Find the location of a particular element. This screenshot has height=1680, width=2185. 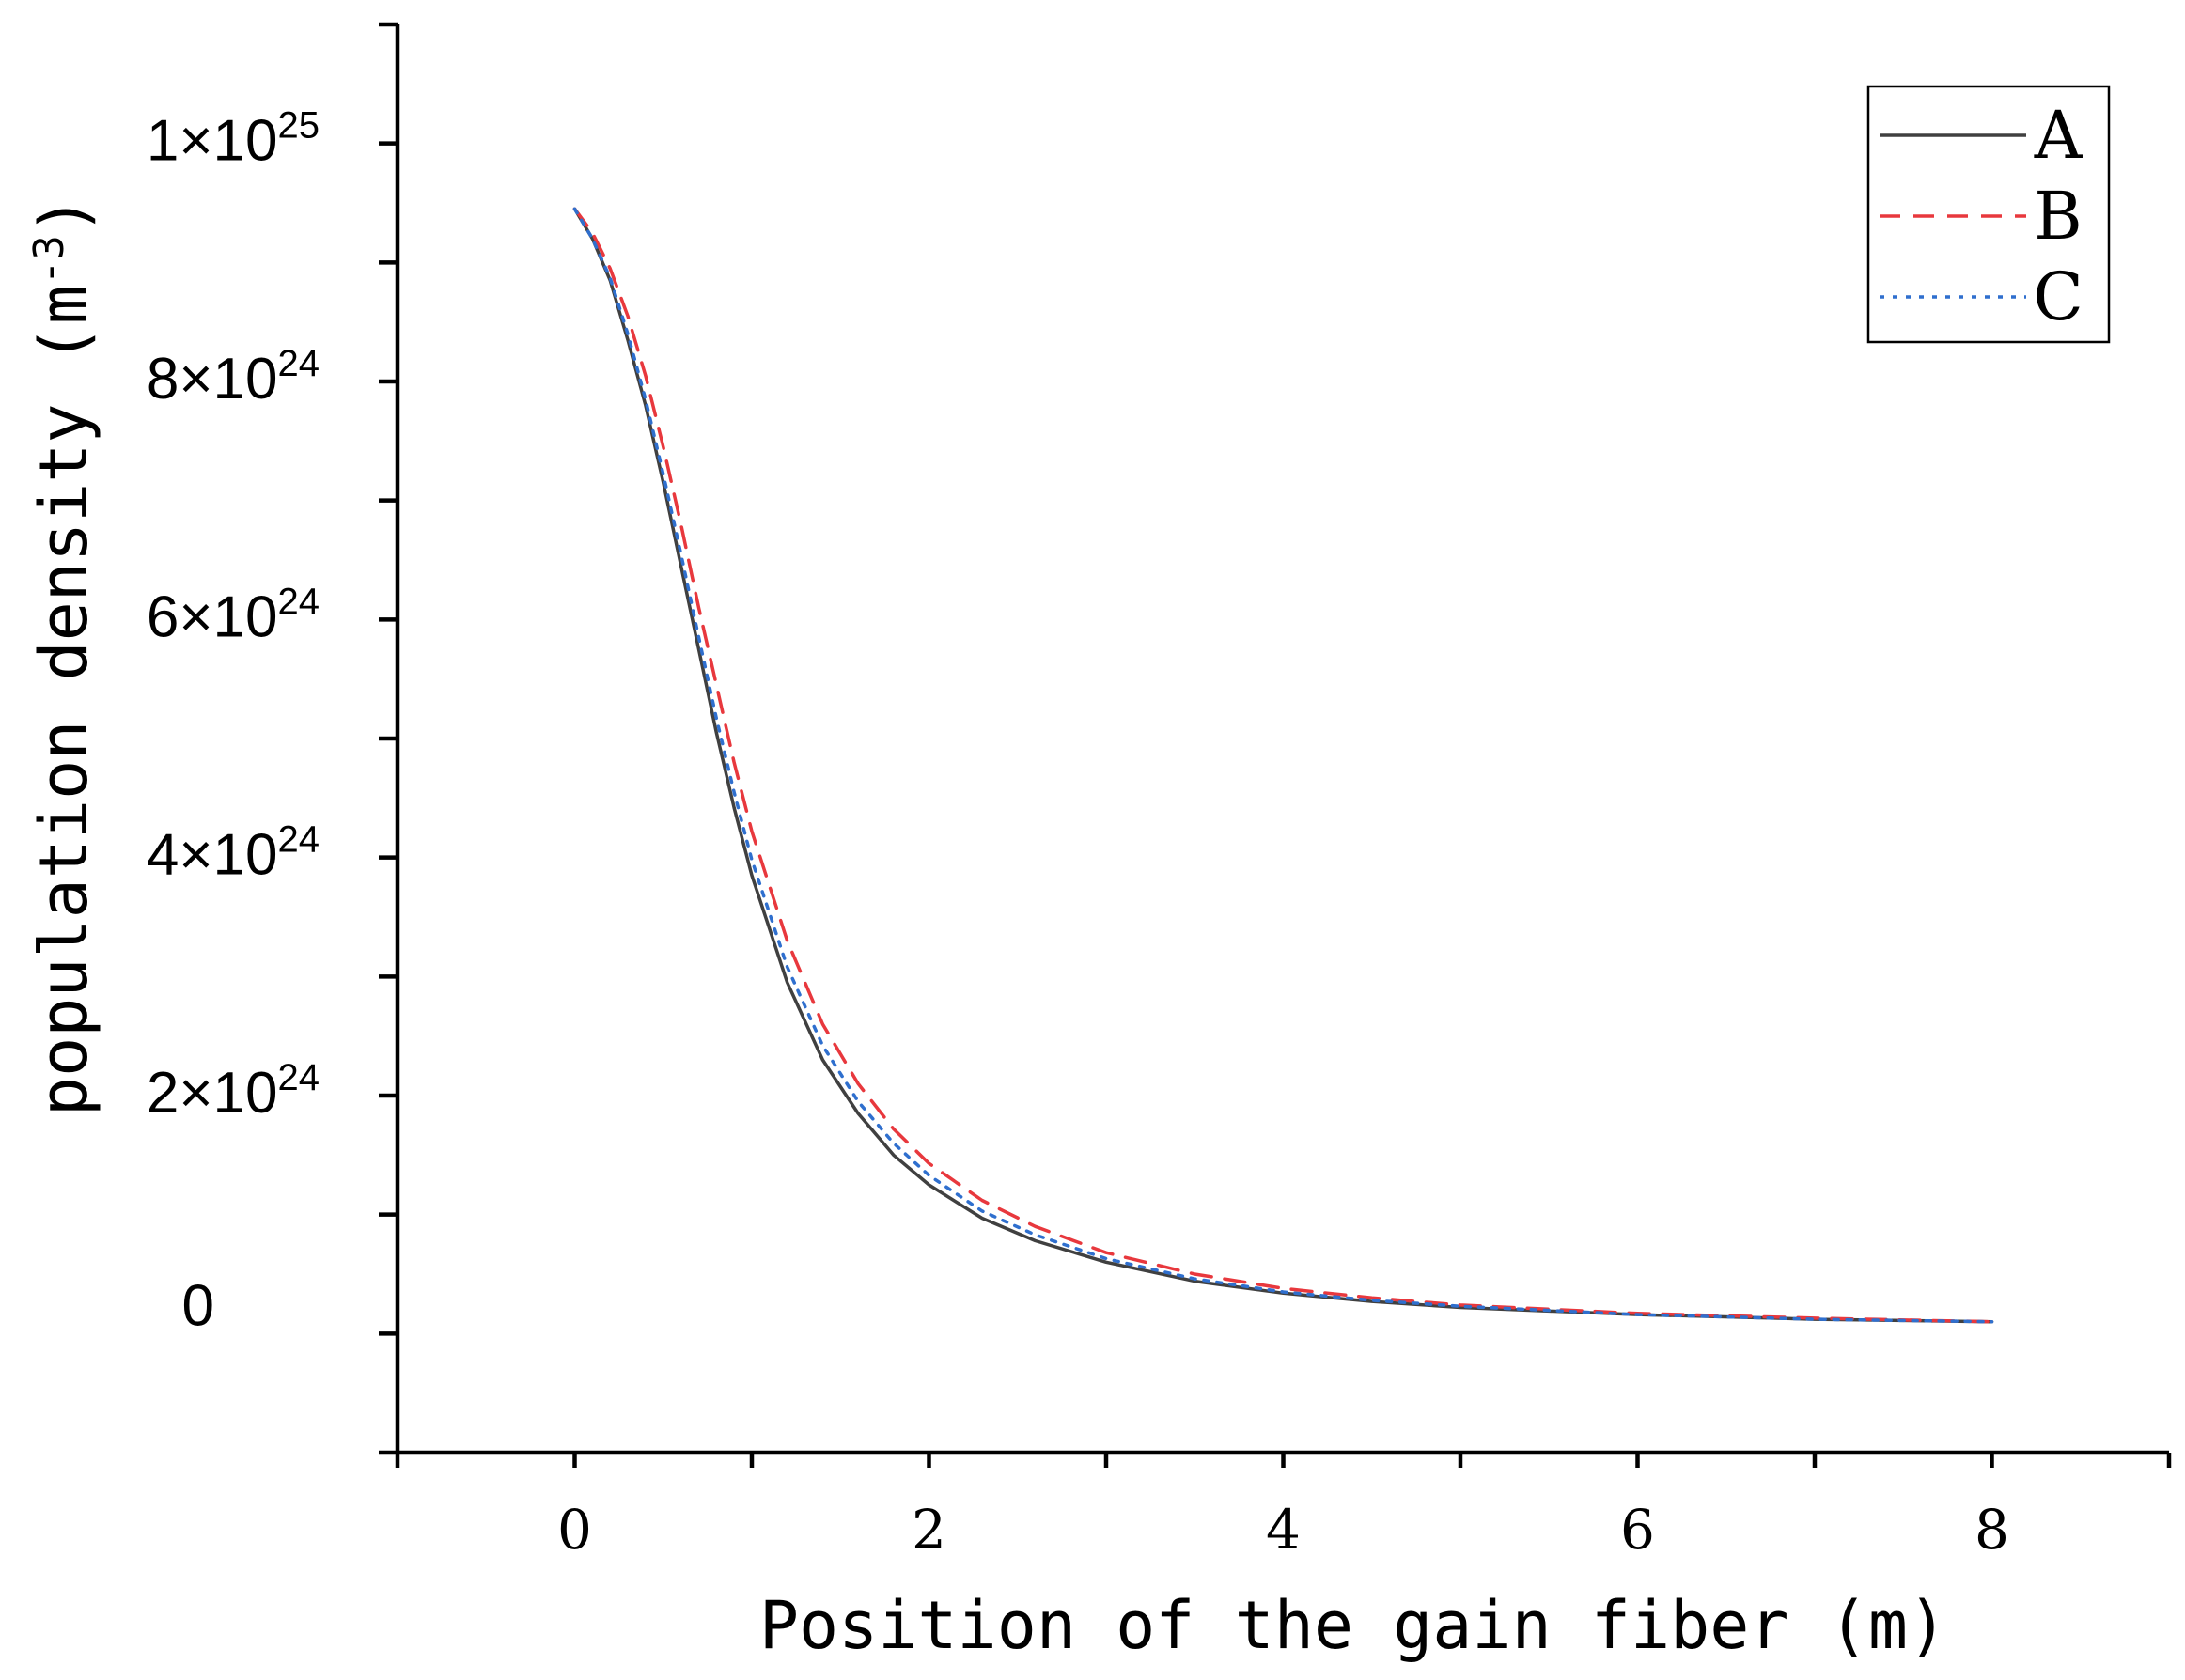

x-tick-label: 0 is located at coordinates (574, 1530).